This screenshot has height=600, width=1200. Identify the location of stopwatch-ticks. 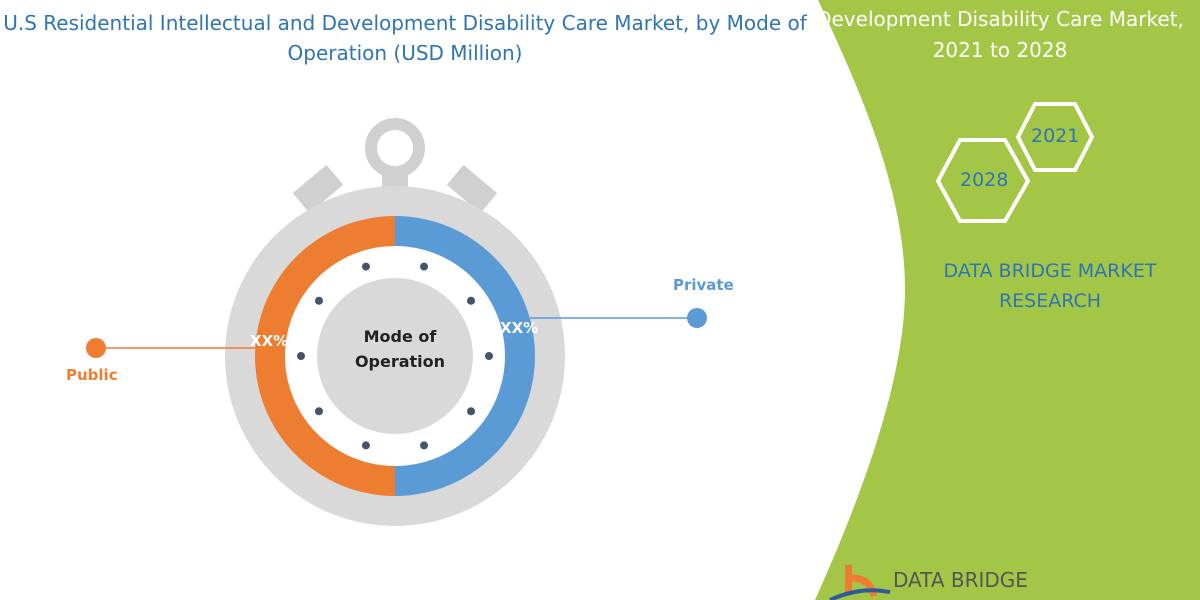
(395, 356).